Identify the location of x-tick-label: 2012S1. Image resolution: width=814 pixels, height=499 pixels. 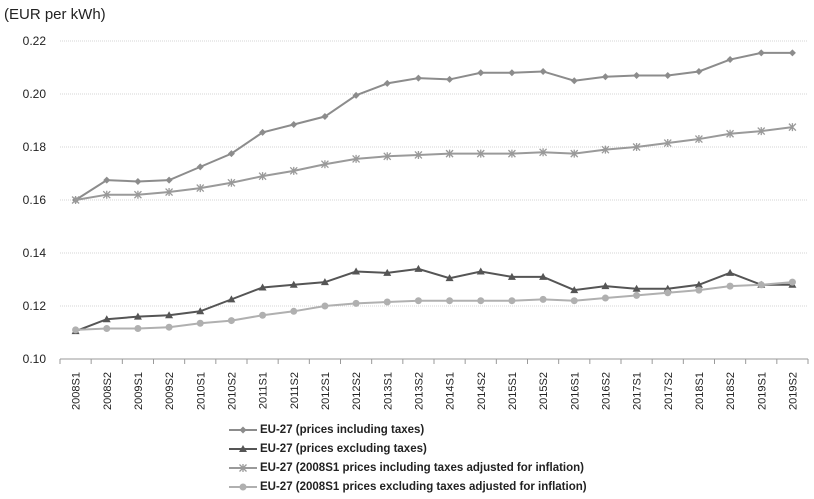
(326, 391).